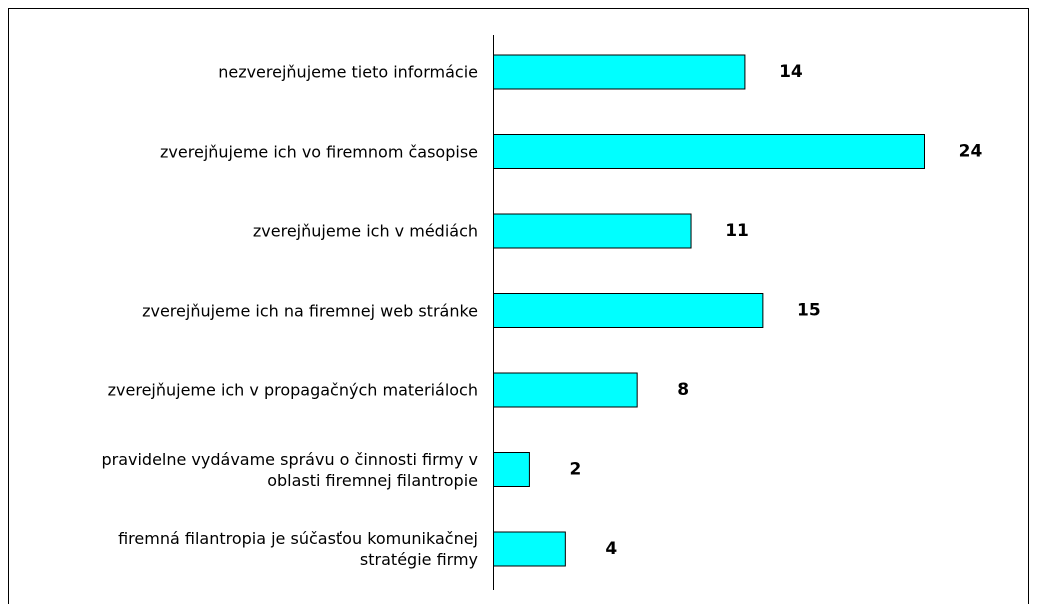 This screenshot has height=604, width=1037. I want to click on category-label: zverejňujeme ich na firemnej web stránke, so click(310, 310).